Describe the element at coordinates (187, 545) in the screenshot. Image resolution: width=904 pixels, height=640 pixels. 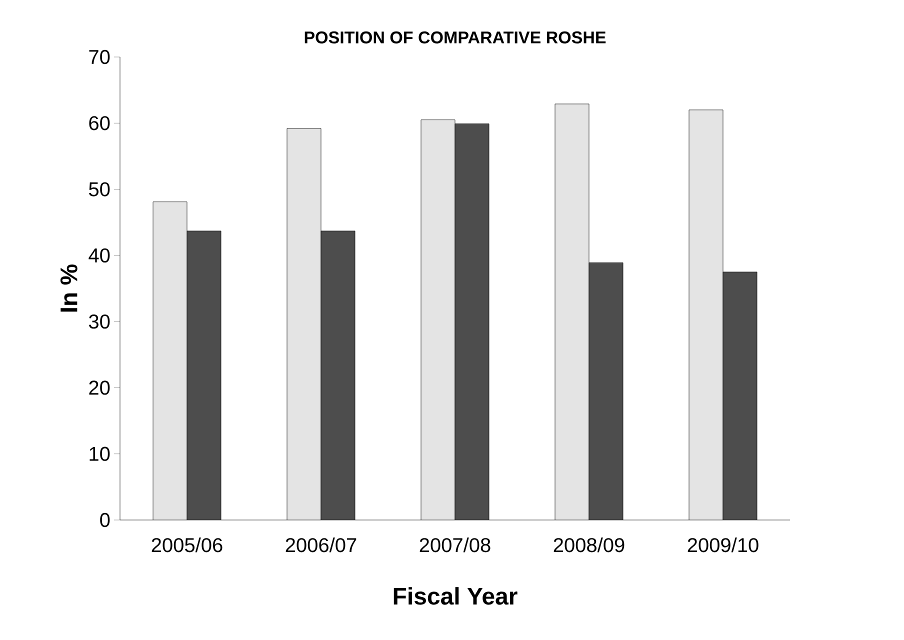
I see `x-tick-label: 2005/06` at that location.